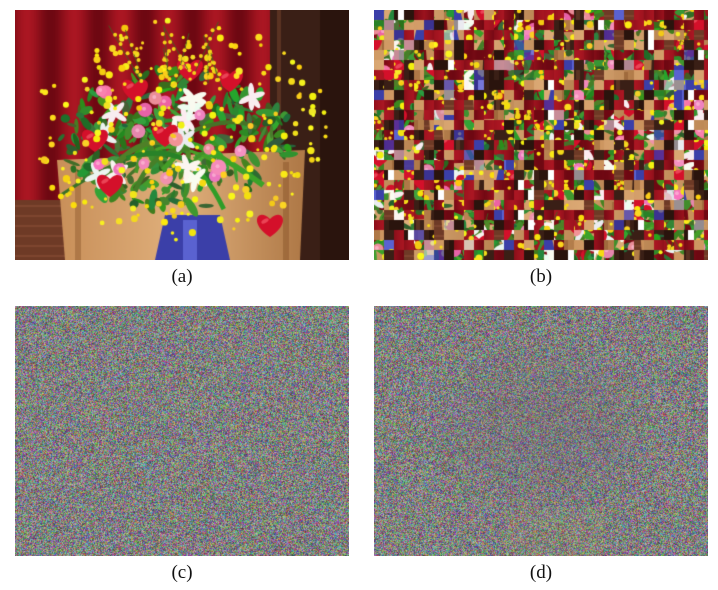 This screenshot has width=718, height=590. What do you see at coordinates (541, 276) in the screenshot?
I see `caption-b: (b)` at bounding box center [541, 276].